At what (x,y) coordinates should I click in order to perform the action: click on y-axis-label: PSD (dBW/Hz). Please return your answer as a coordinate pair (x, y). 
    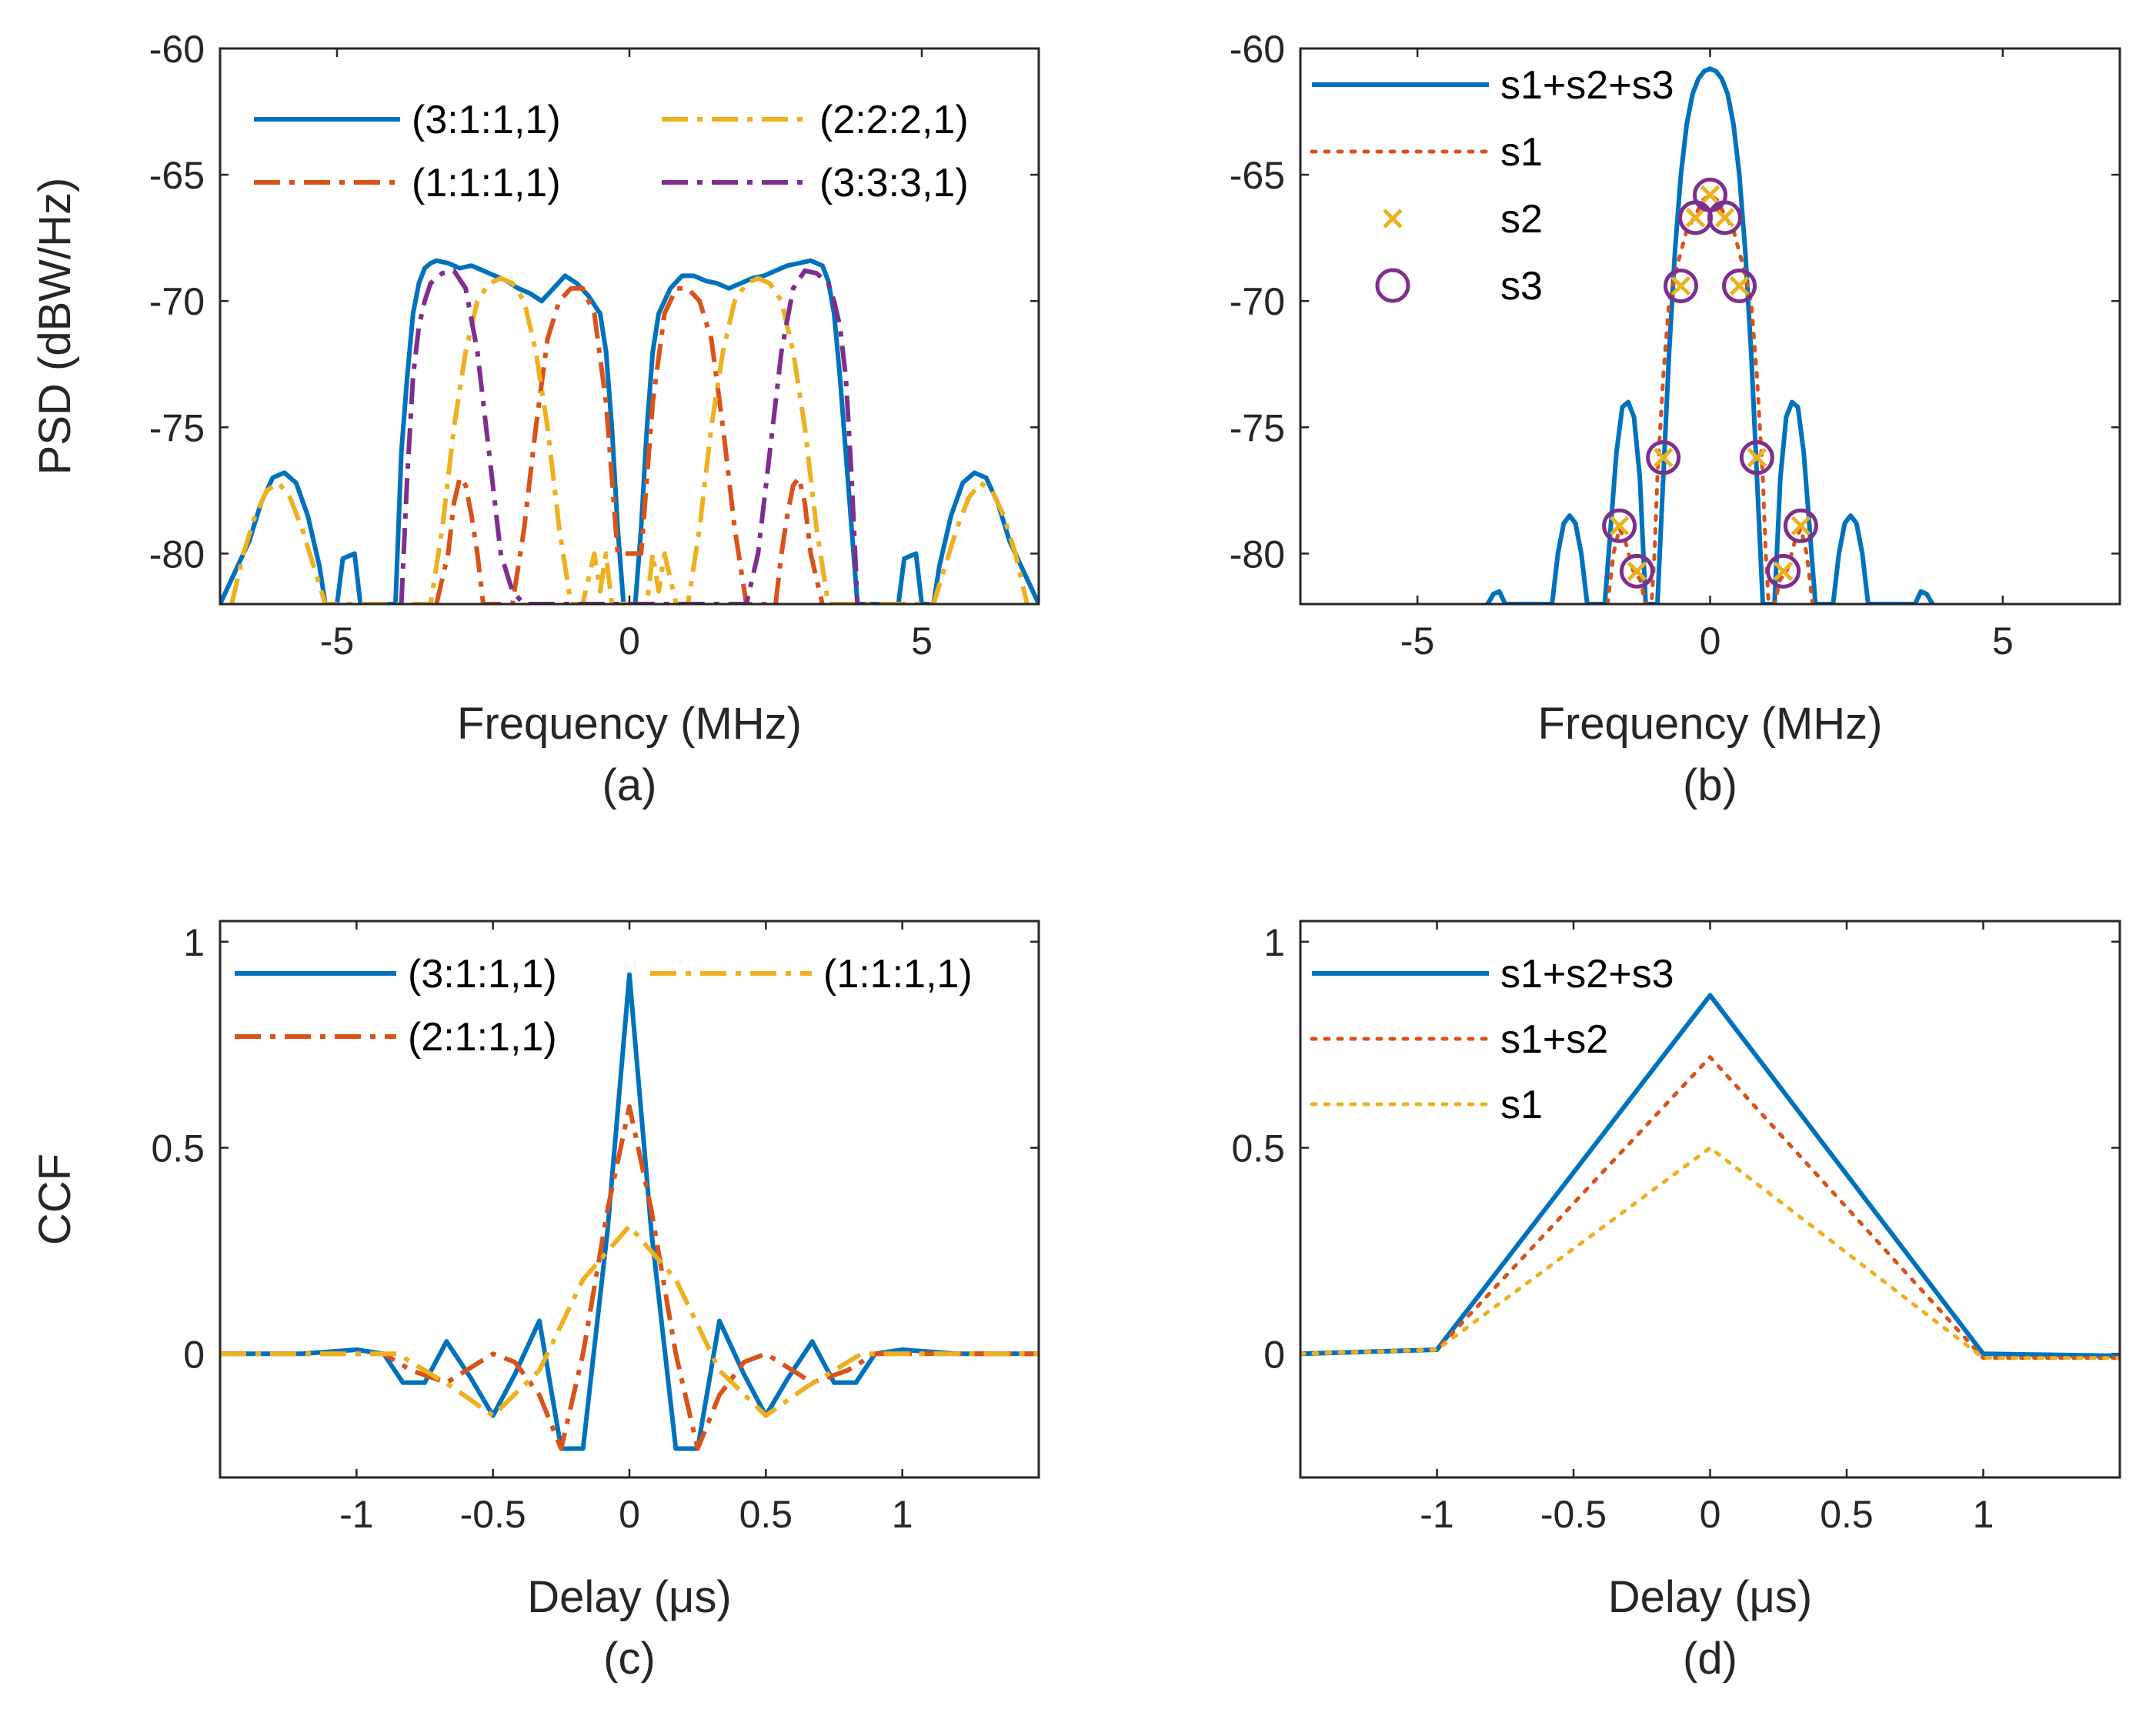
    Looking at the image, I should click on (55, 327).